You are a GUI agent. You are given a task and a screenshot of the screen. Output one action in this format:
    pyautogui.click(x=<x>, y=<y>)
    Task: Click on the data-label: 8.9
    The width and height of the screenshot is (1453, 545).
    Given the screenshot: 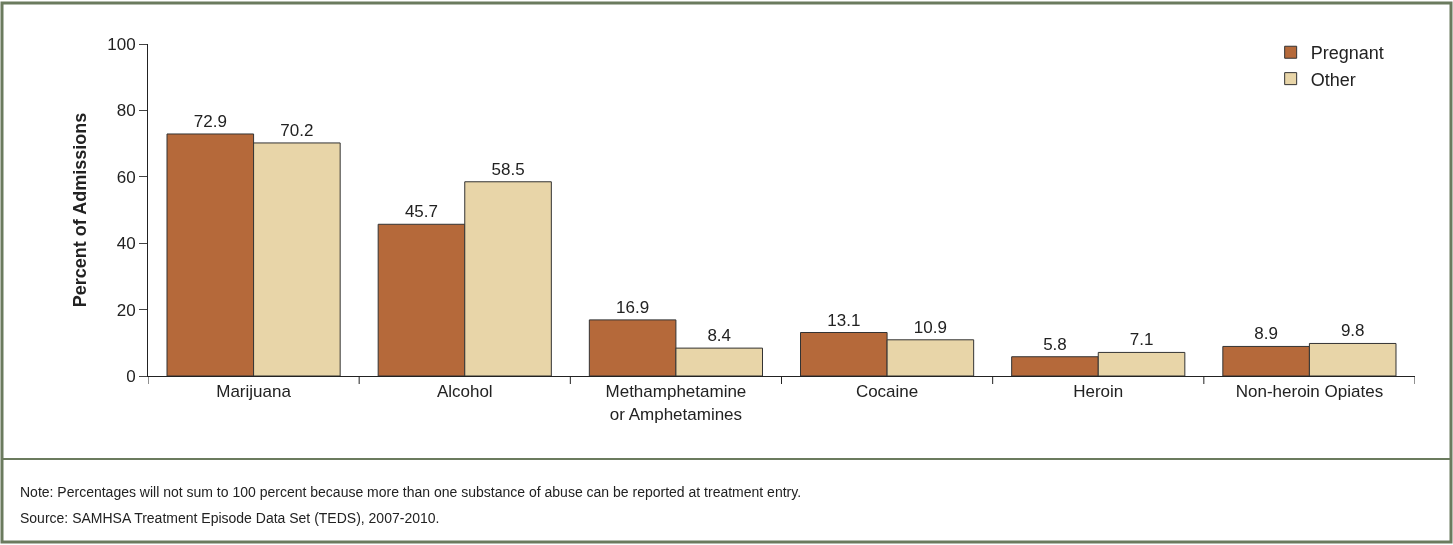 What is the action you would take?
    pyautogui.click(x=1266, y=334)
    